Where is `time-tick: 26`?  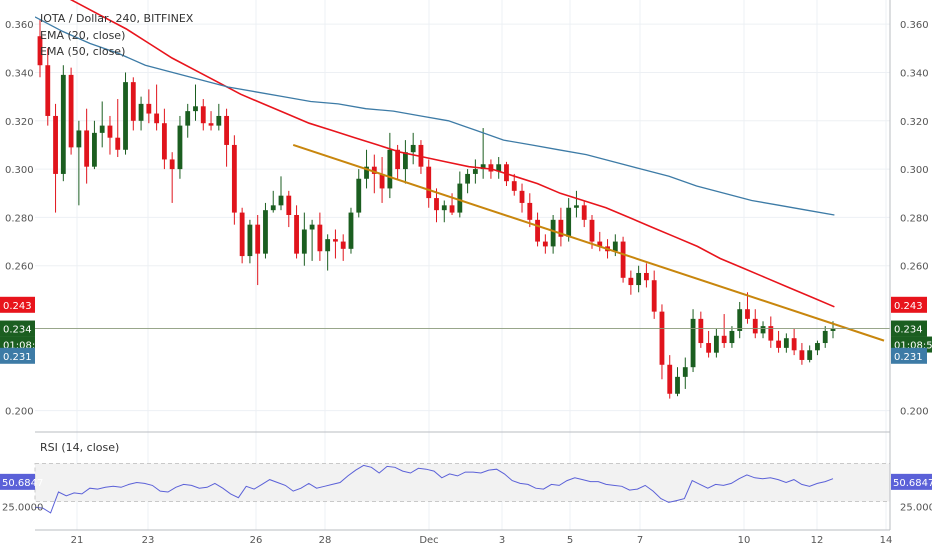
time-tick: 26 is located at coordinates (256, 540).